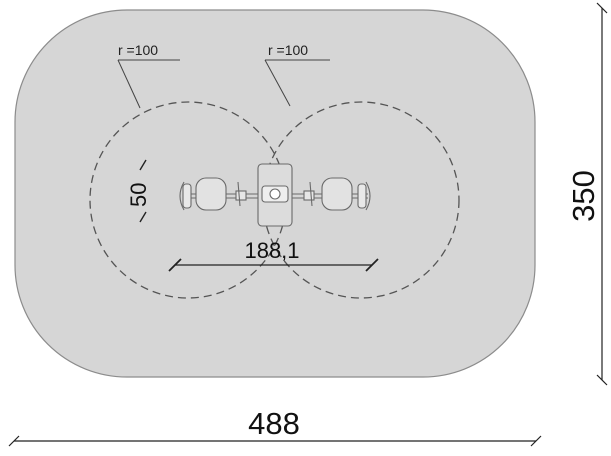  Describe the element at coordinates (143, 191) in the screenshot. I see `inner-dimension-ticks` at that location.